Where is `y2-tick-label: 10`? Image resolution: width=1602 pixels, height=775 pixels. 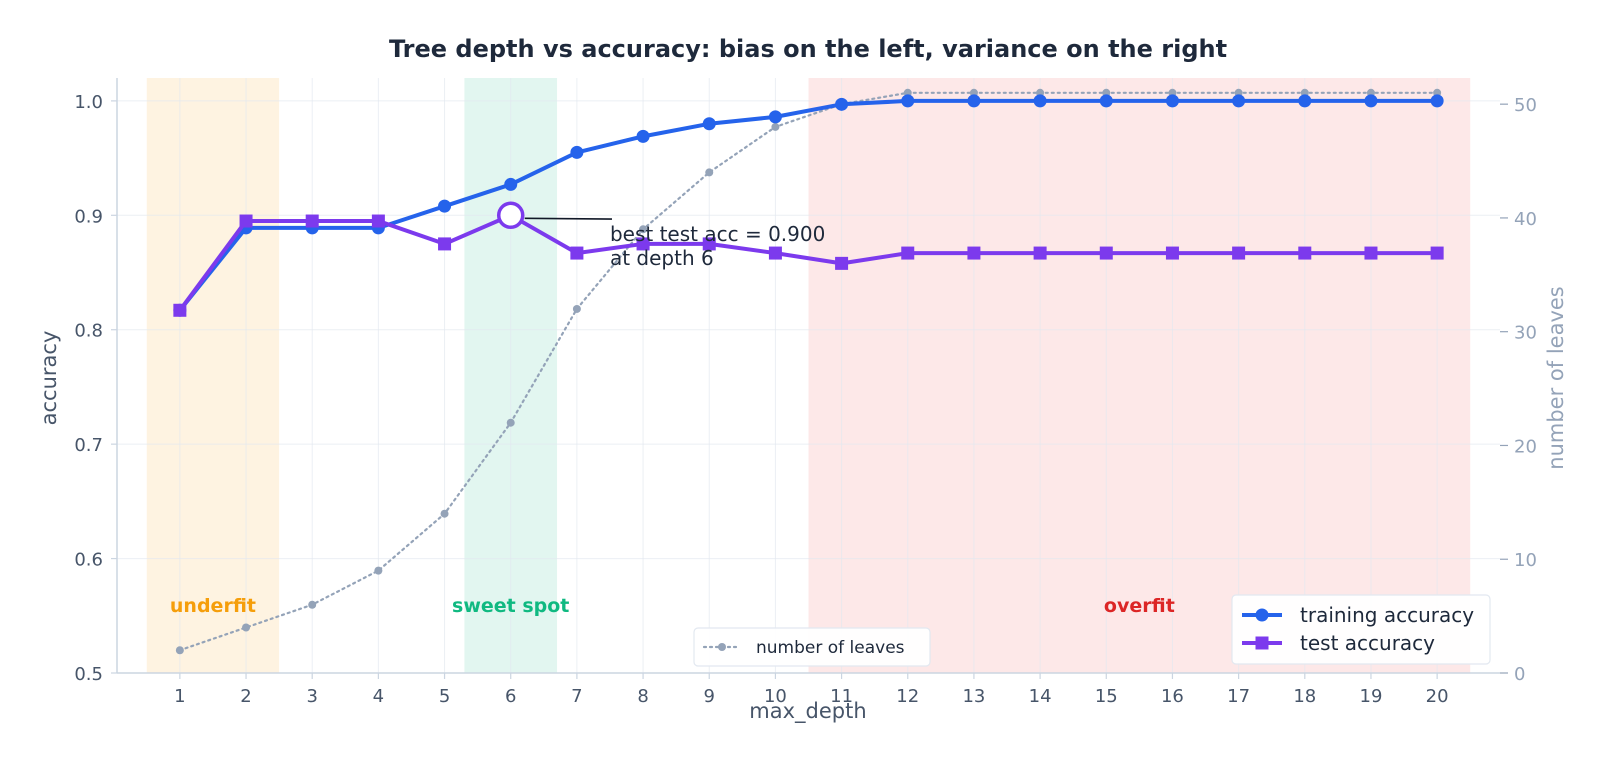 y2-tick-label: 10 is located at coordinates (1525, 560).